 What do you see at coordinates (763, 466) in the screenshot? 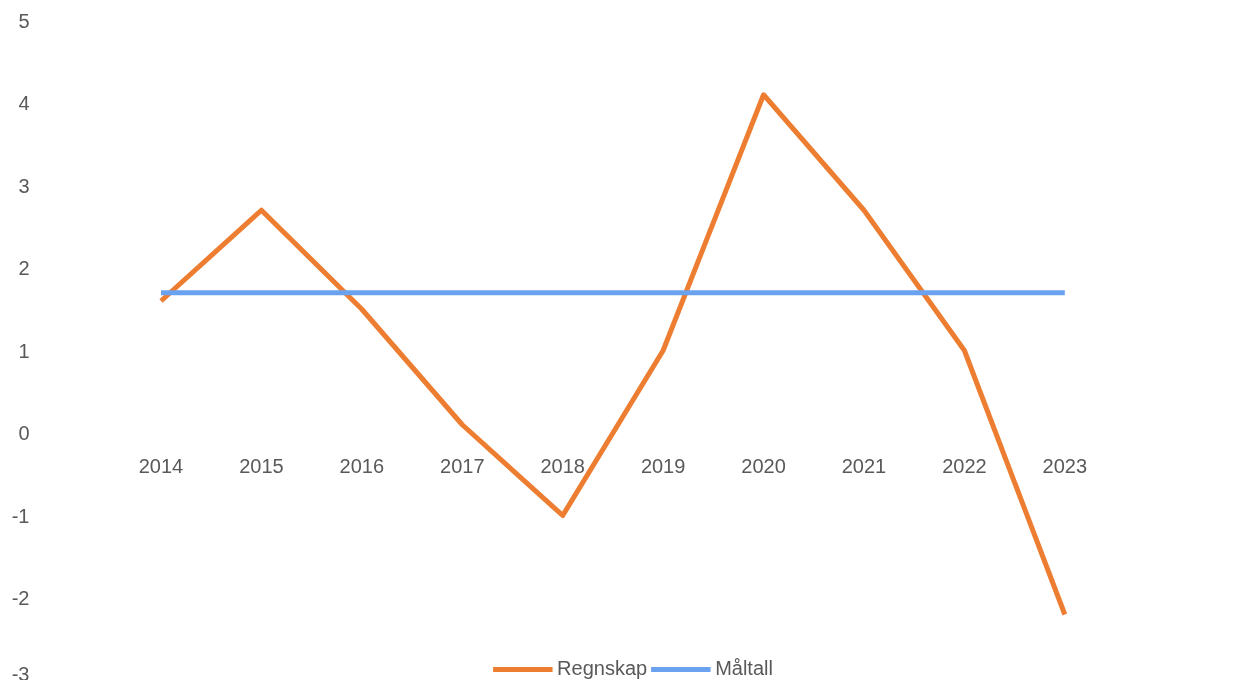
I see `x-tick-label: 2020` at bounding box center [763, 466].